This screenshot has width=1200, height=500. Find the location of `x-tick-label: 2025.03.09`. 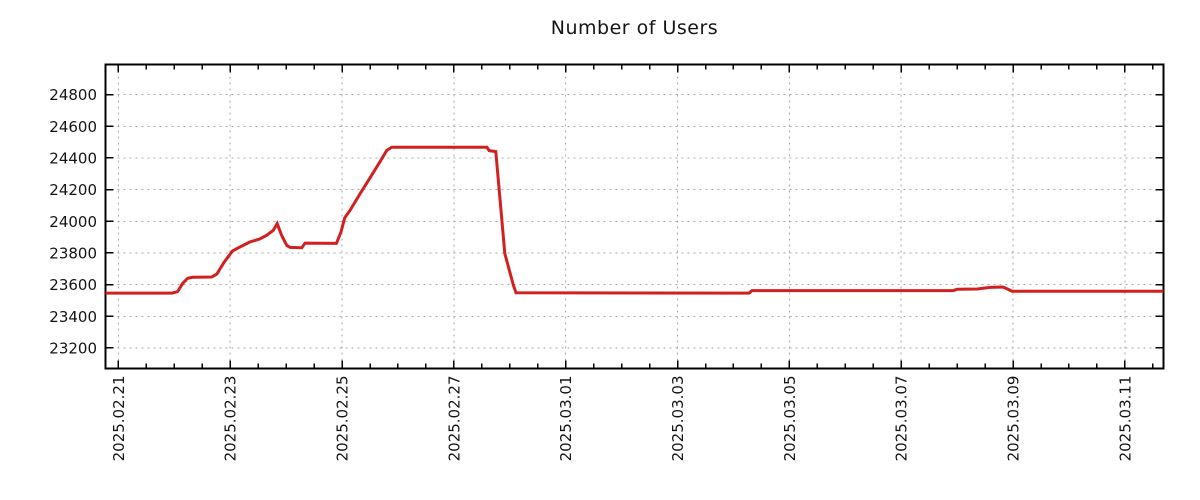

x-tick-label: 2025.03.09 is located at coordinates (1014, 419).